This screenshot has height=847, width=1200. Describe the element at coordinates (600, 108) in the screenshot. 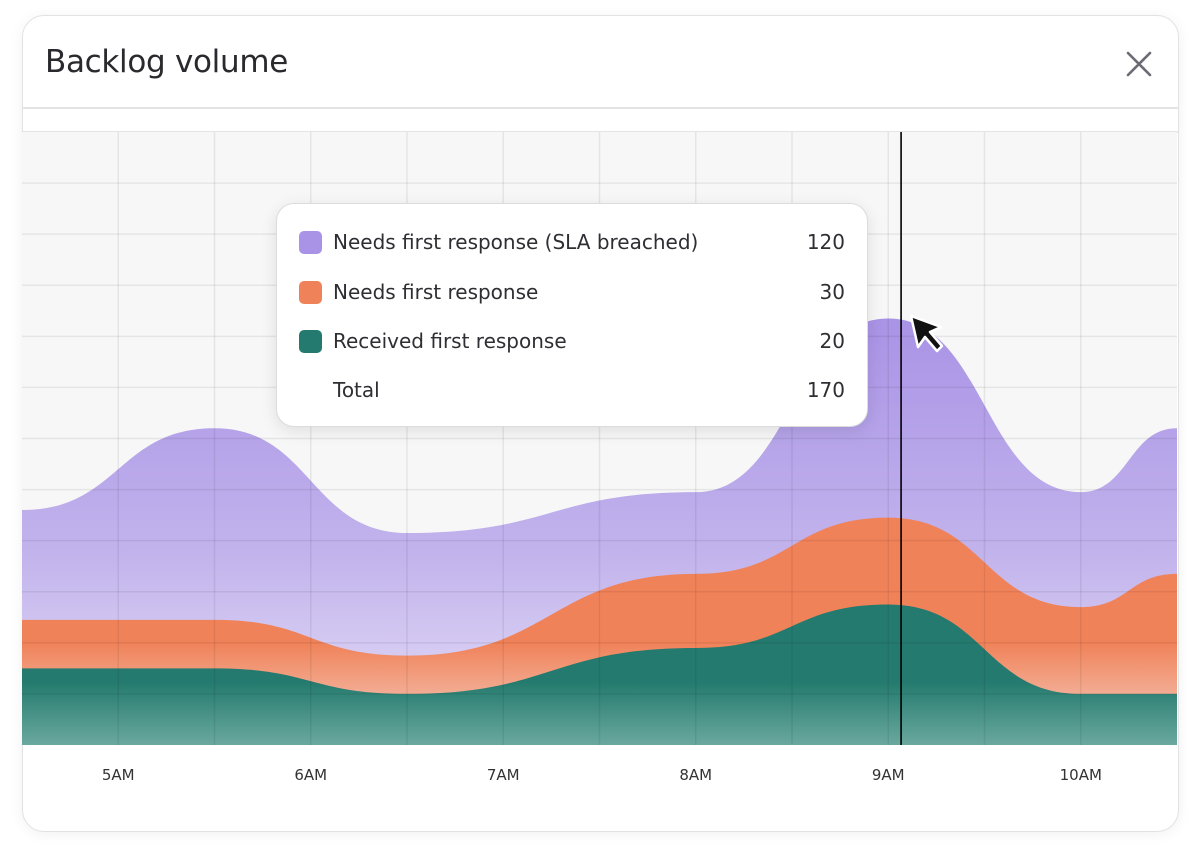

I see `header-divider` at that location.